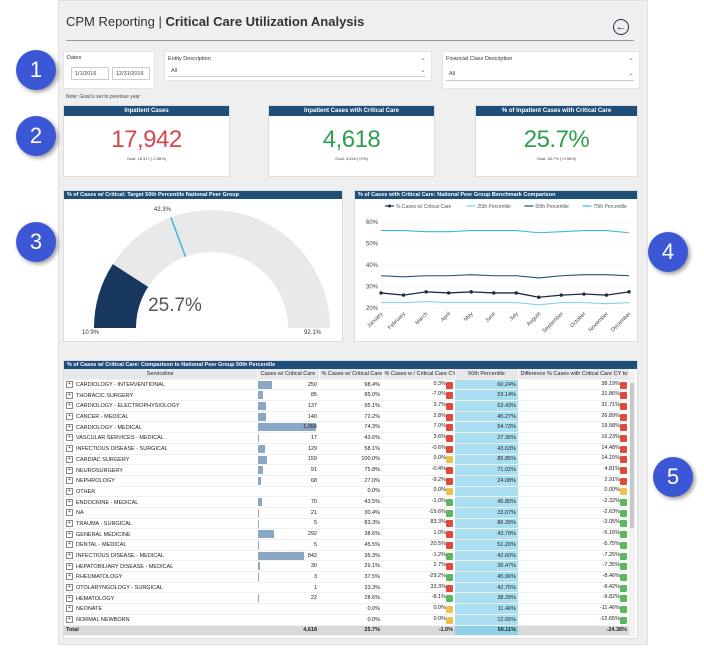 Image resolution: width=704 pixels, height=654 pixels. I want to click on p50-cell: 38.39%, so click(486, 598).